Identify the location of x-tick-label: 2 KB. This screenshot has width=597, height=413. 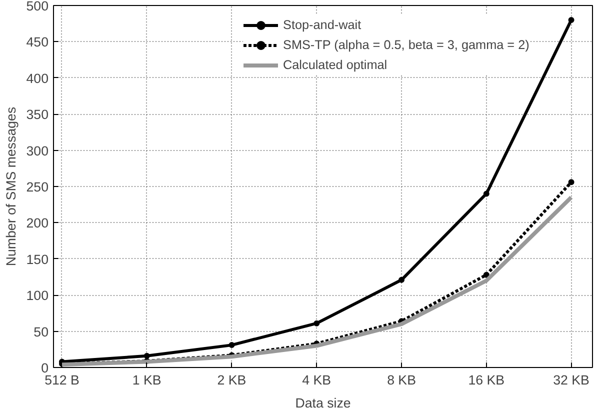
(231, 380).